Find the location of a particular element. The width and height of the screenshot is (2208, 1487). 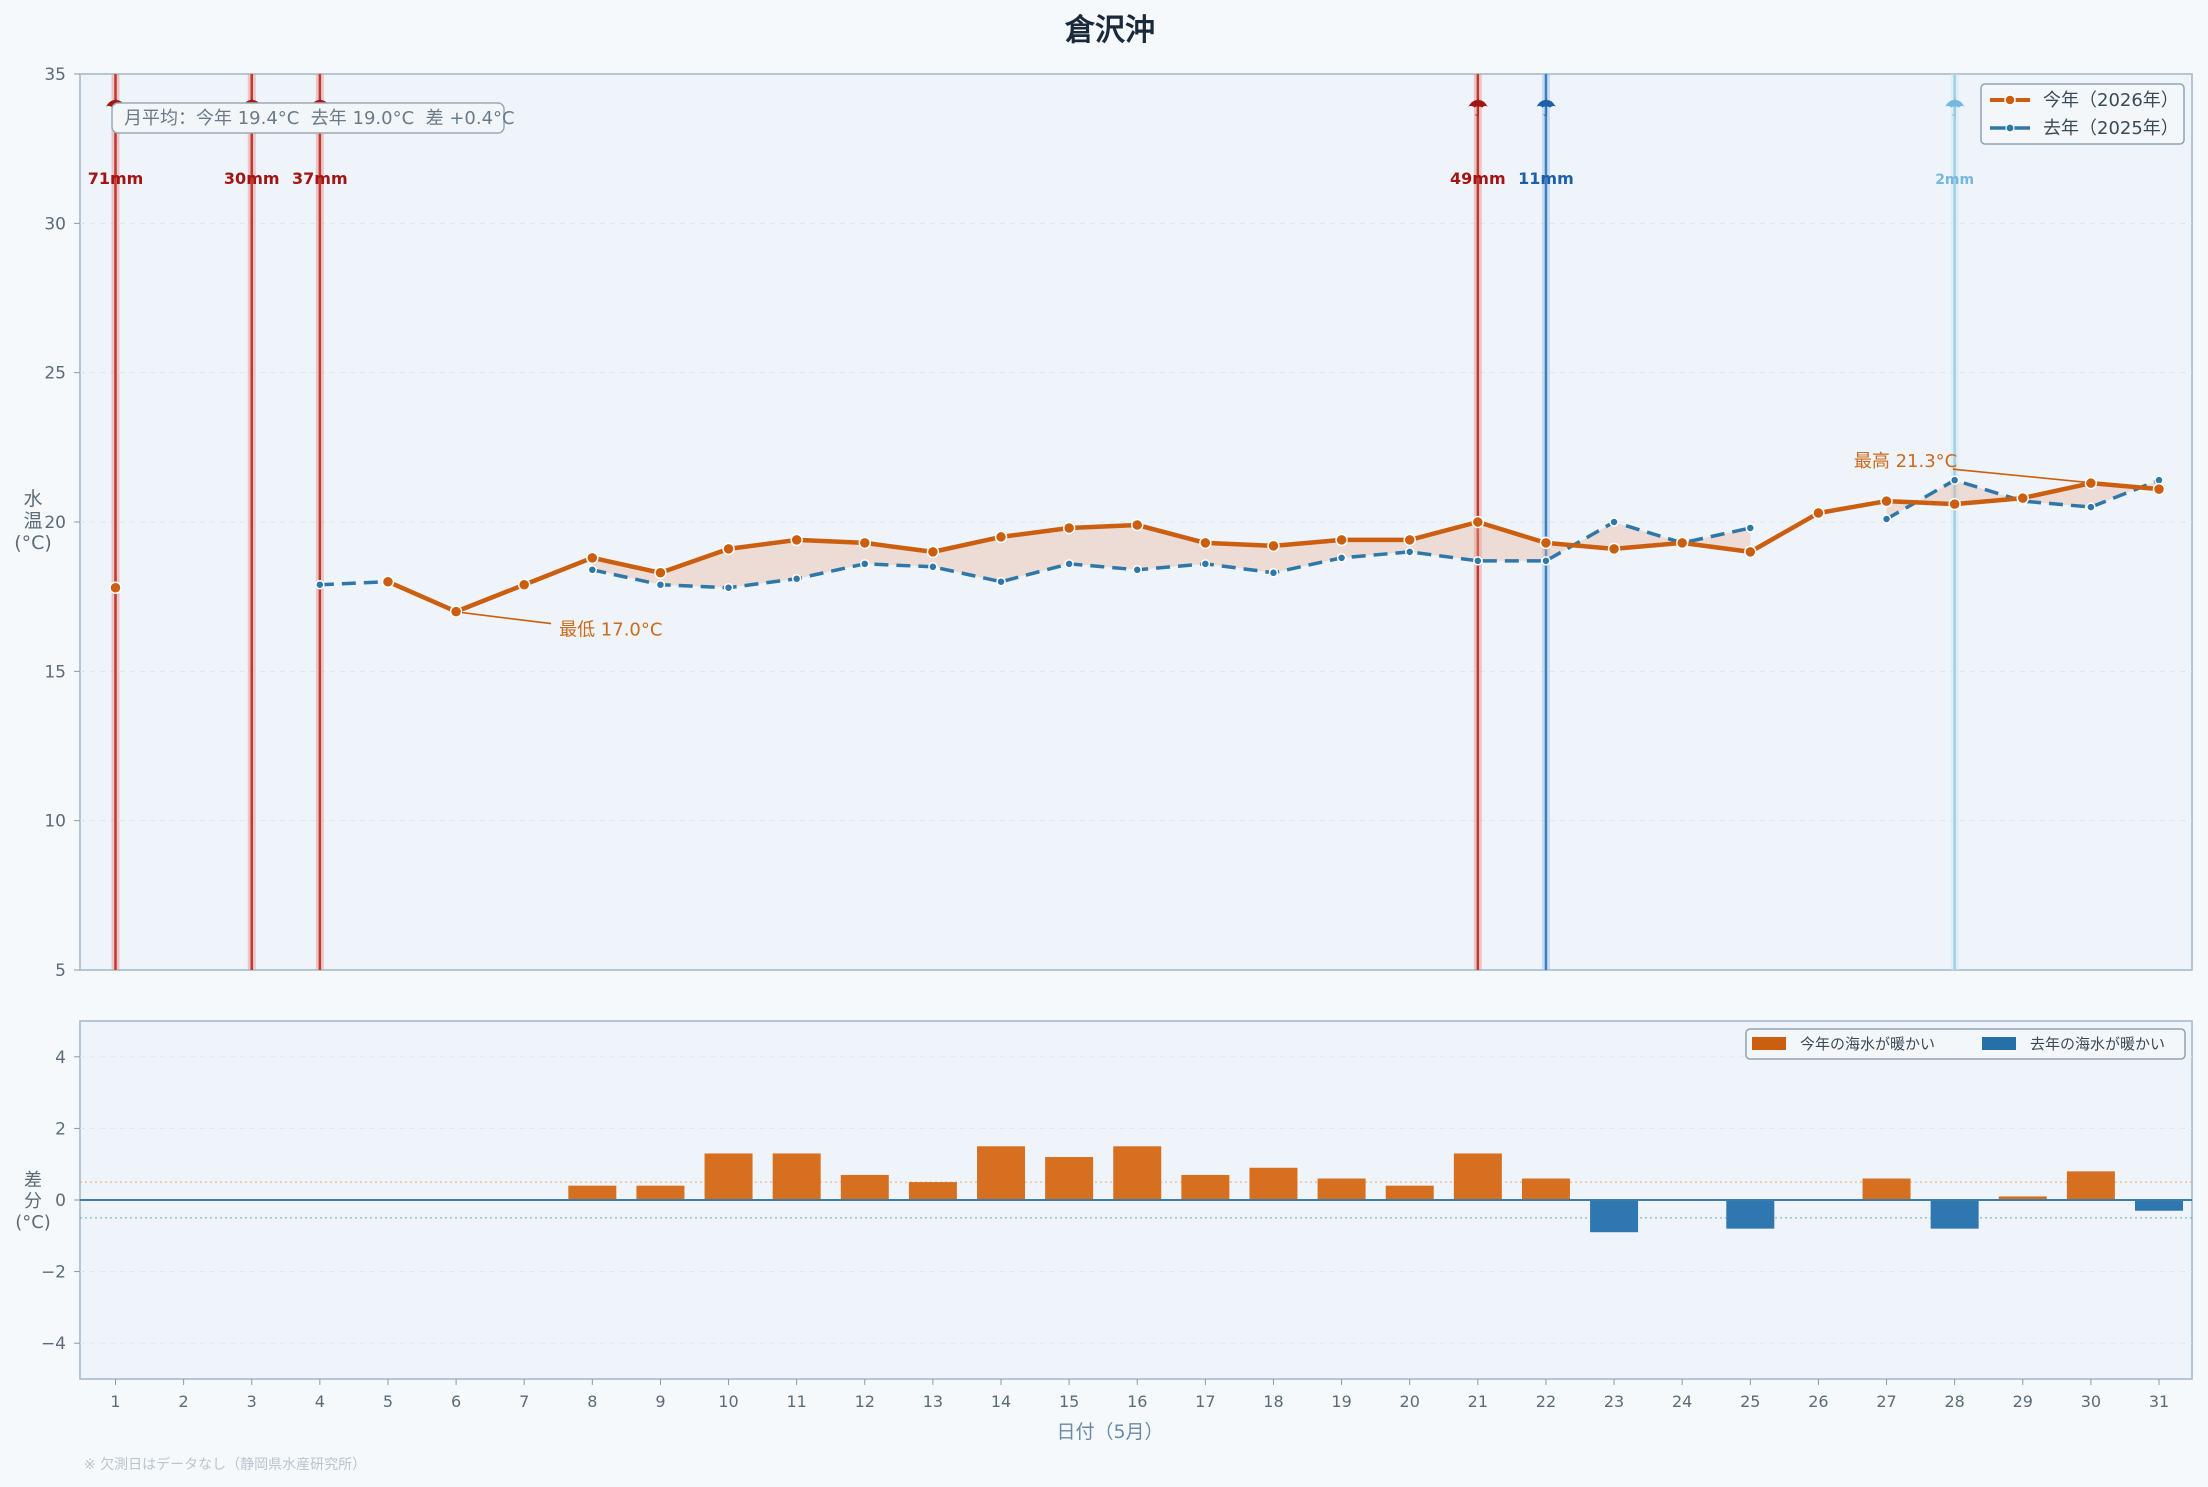

x-tick-label: 15 is located at coordinates (1069, 1401).